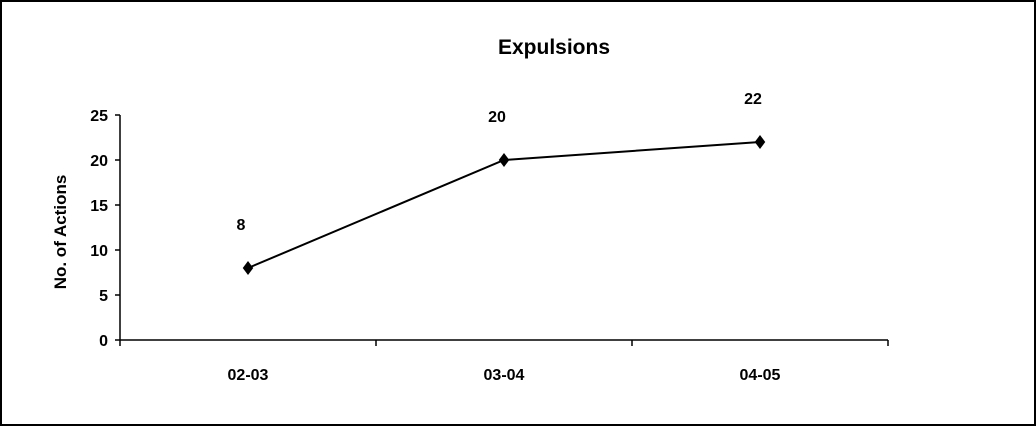  What do you see at coordinates (99, 251) in the screenshot?
I see `y-tick-label: 10` at bounding box center [99, 251].